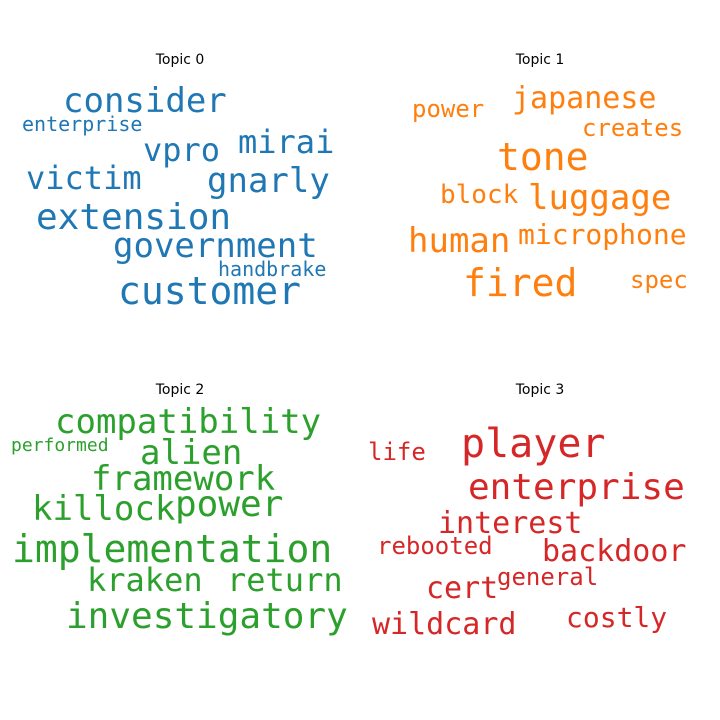 This screenshot has width=720, height=720. Describe the element at coordinates (540, 390) in the screenshot. I see `topic-title: Topic 3` at that location.